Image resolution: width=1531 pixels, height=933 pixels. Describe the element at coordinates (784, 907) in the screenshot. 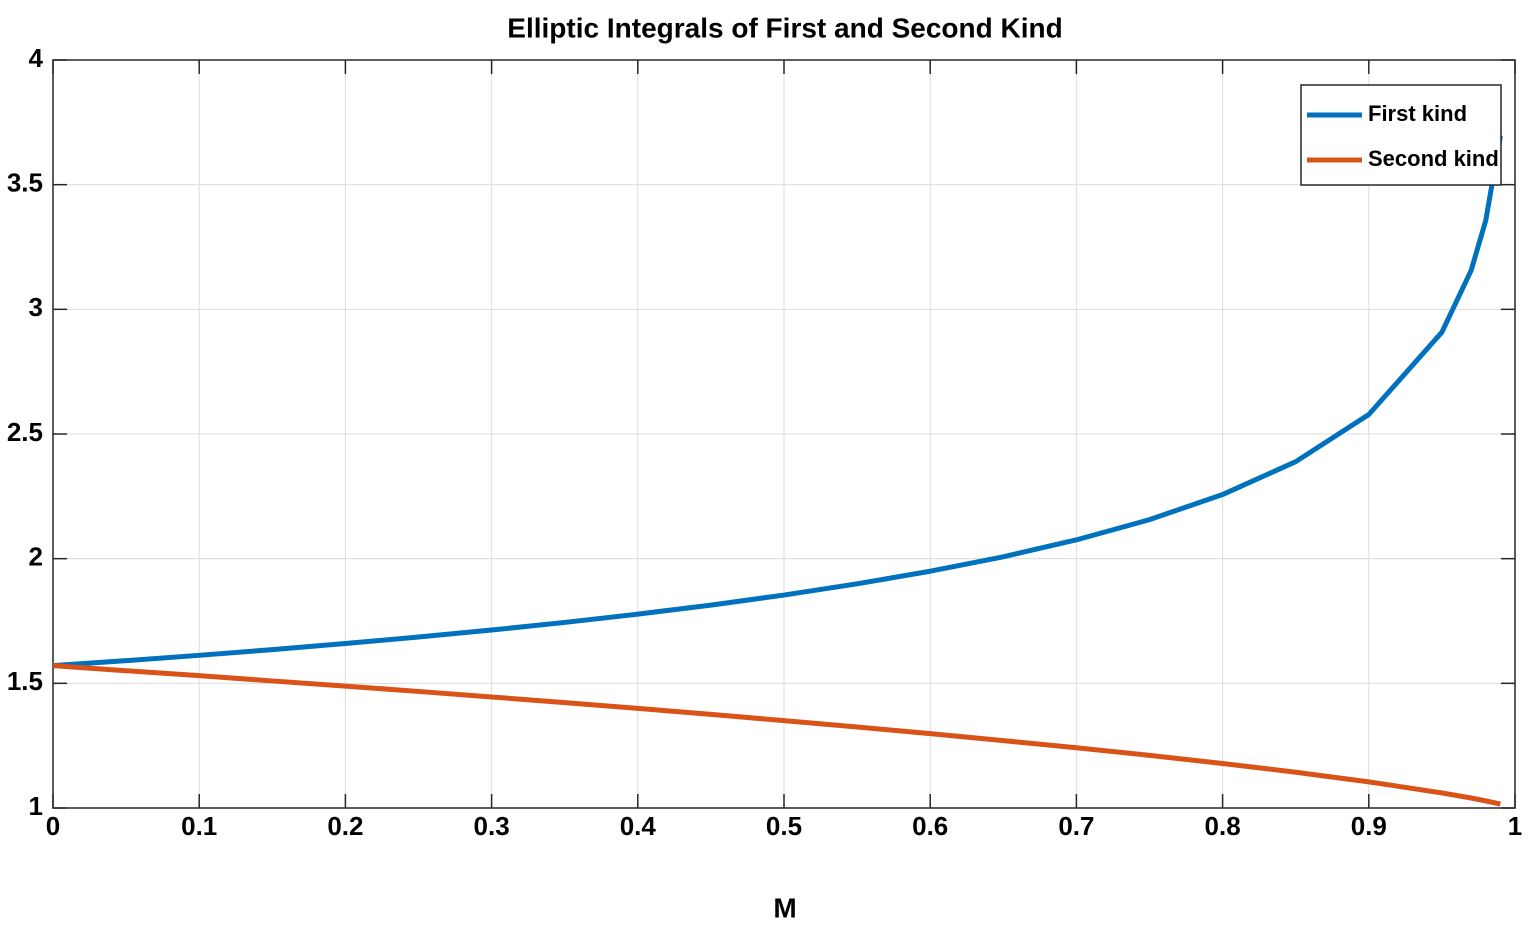

I see `x-axis-label: M` at that location.